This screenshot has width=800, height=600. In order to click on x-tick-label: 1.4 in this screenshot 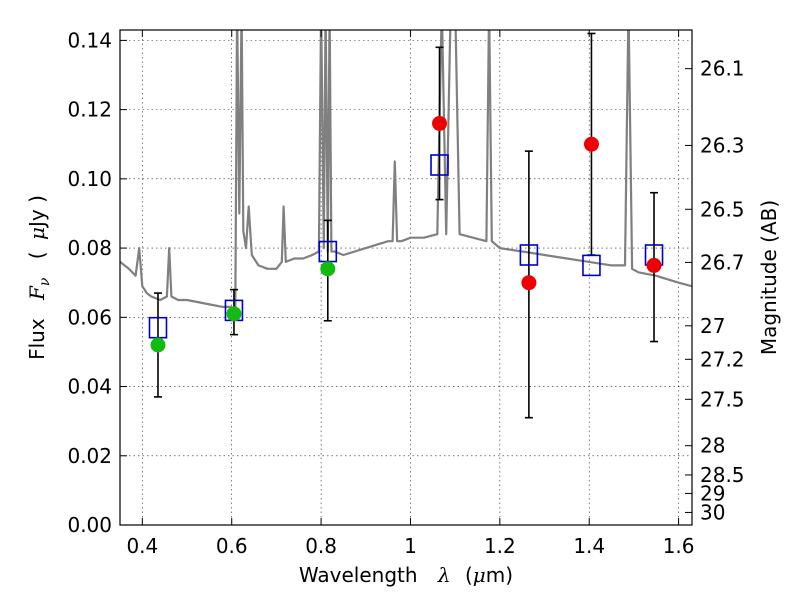, I will do `click(589, 546)`.